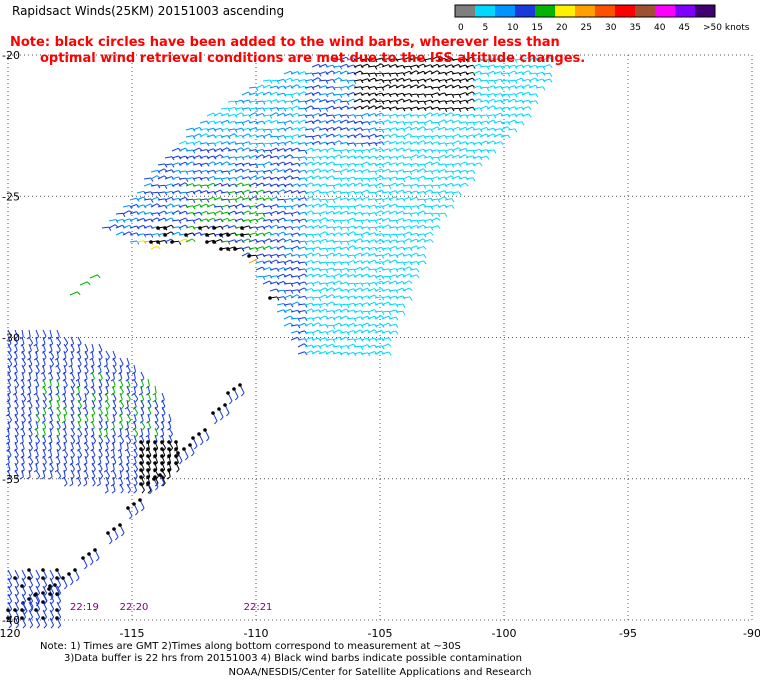 The width and height of the screenshot is (760, 688). What do you see at coordinates (504, 633) in the screenshot?
I see `x-tick-label: -100` at bounding box center [504, 633].